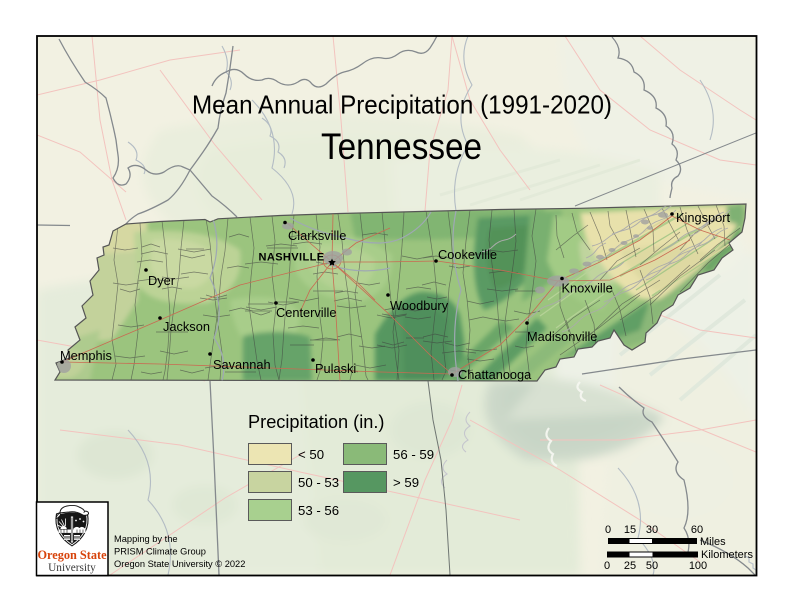 This screenshot has width=792, height=612. What do you see at coordinates (316, 422) in the screenshot?
I see `svg-text: Precipitation (in.)` at bounding box center [316, 422].